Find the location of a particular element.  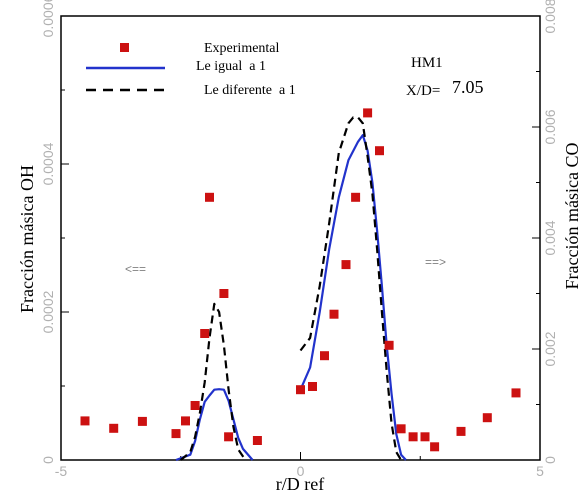

series-le-igual-line is located at coordinates (353, 297).